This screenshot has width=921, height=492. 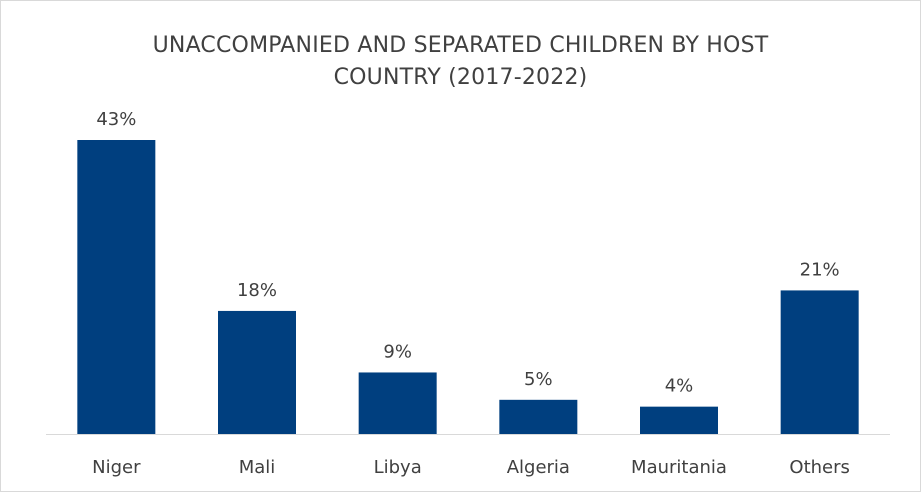 I want to click on bar-algeria, so click(x=538, y=416).